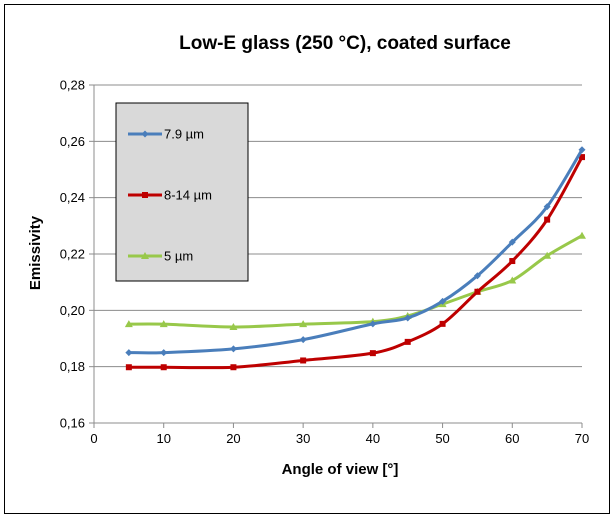 This screenshot has width=614, height=518. What do you see at coordinates (512, 438) in the screenshot?
I see `x-tick-label: 60` at bounding box center [512, 438].